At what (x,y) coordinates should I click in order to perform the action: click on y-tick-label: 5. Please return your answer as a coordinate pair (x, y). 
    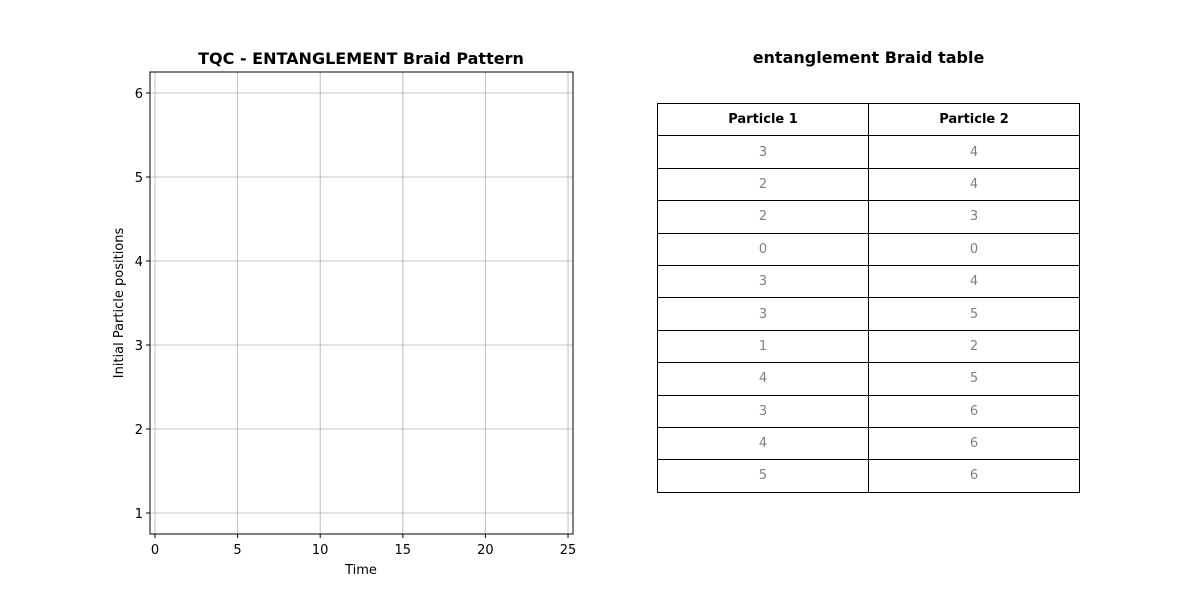
    Looking at the image, I should click on (139, 178).